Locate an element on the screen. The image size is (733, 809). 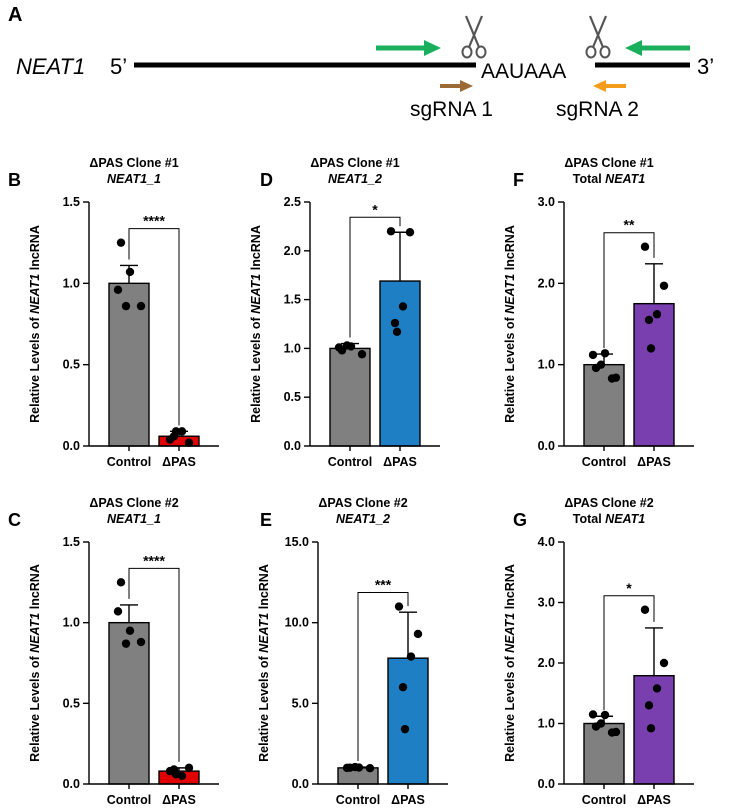
sgrna1-arrow is located at coordinates (456, 86).